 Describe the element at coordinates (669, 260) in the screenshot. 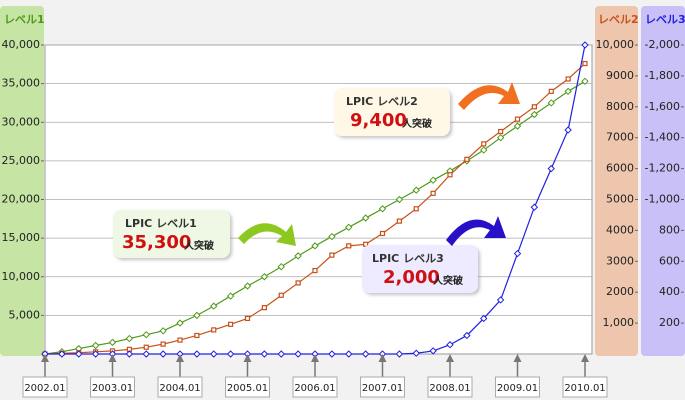

I see `y3-tick-label: 600` at that location.